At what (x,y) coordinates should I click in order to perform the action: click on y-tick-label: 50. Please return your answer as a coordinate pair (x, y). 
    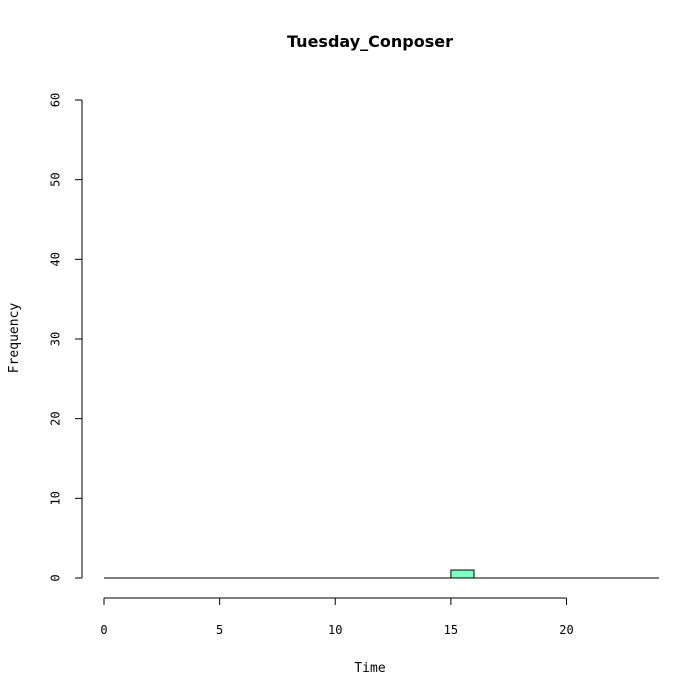
    Looking at the image, I should click on (56, 179).